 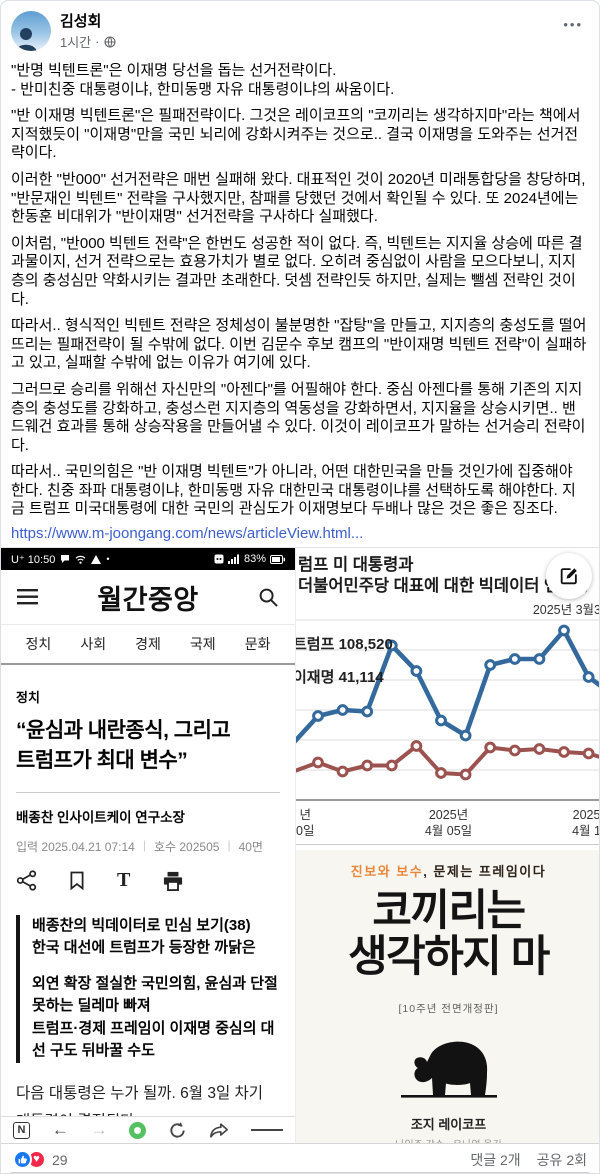 I want to click on avatar-person-silhouette, so click(x=26, y=39).